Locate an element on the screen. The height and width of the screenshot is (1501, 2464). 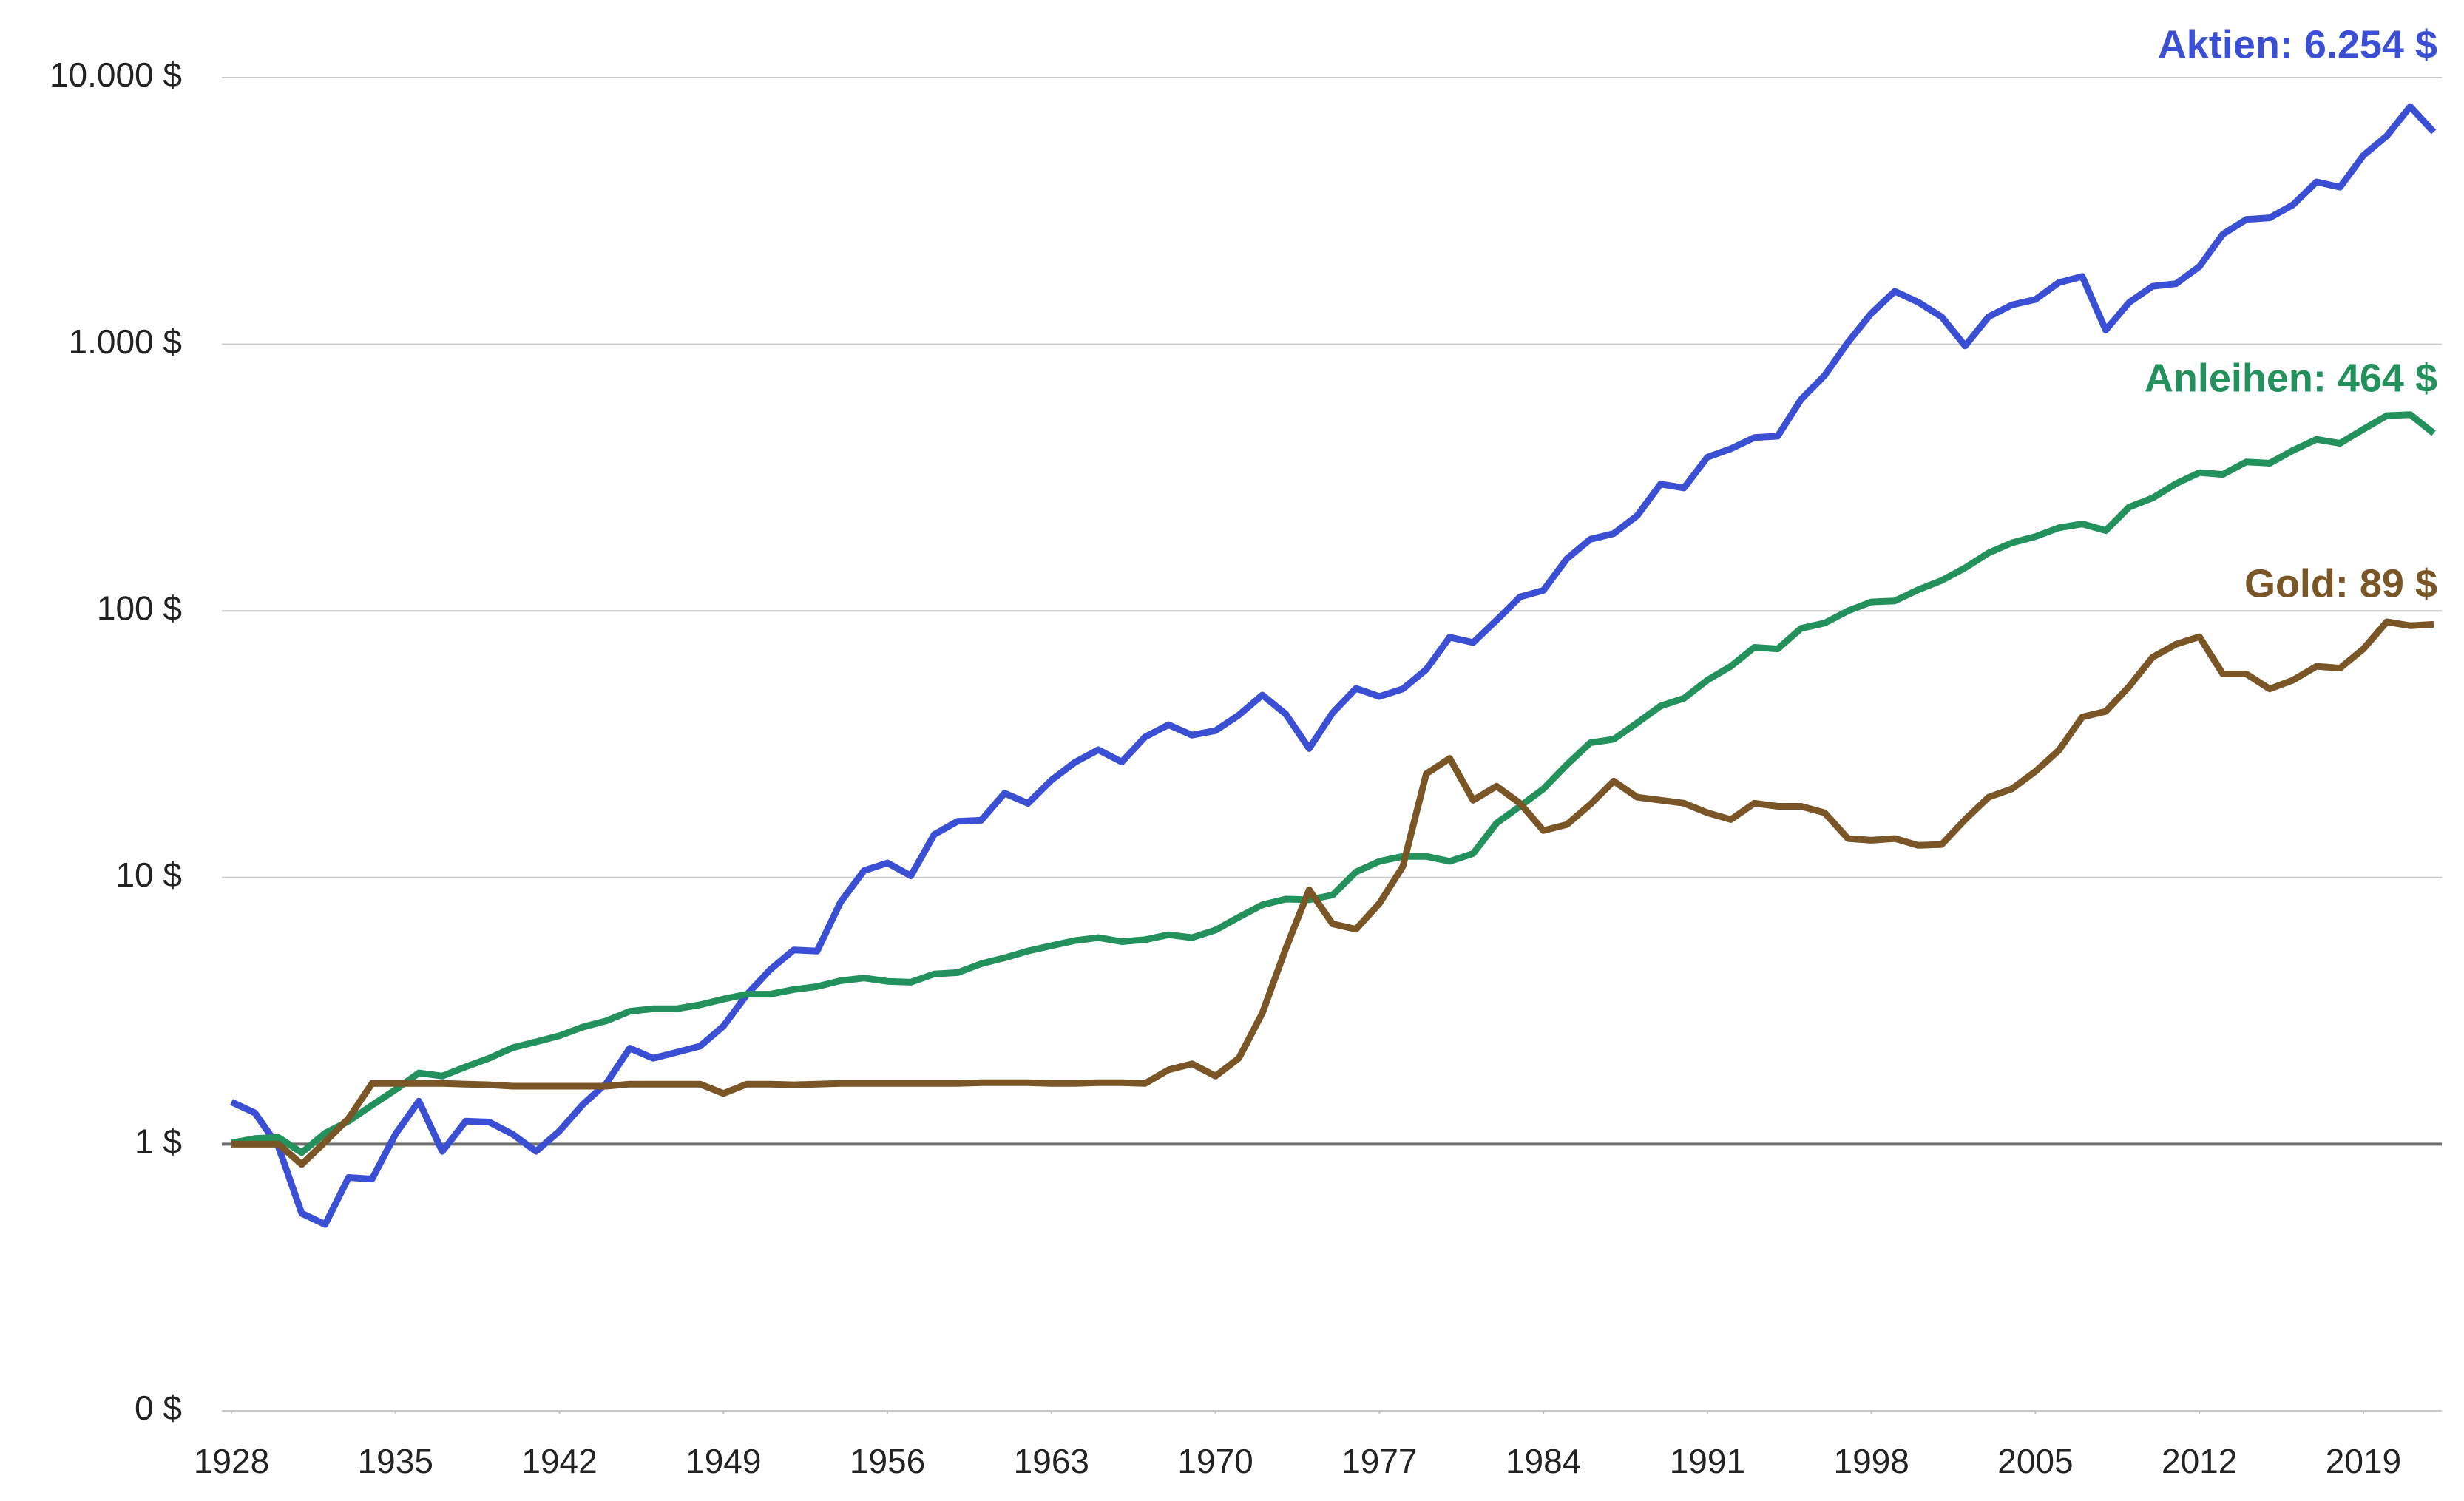
x-tick-label: 1935 is located at coordinates (395, 1461).